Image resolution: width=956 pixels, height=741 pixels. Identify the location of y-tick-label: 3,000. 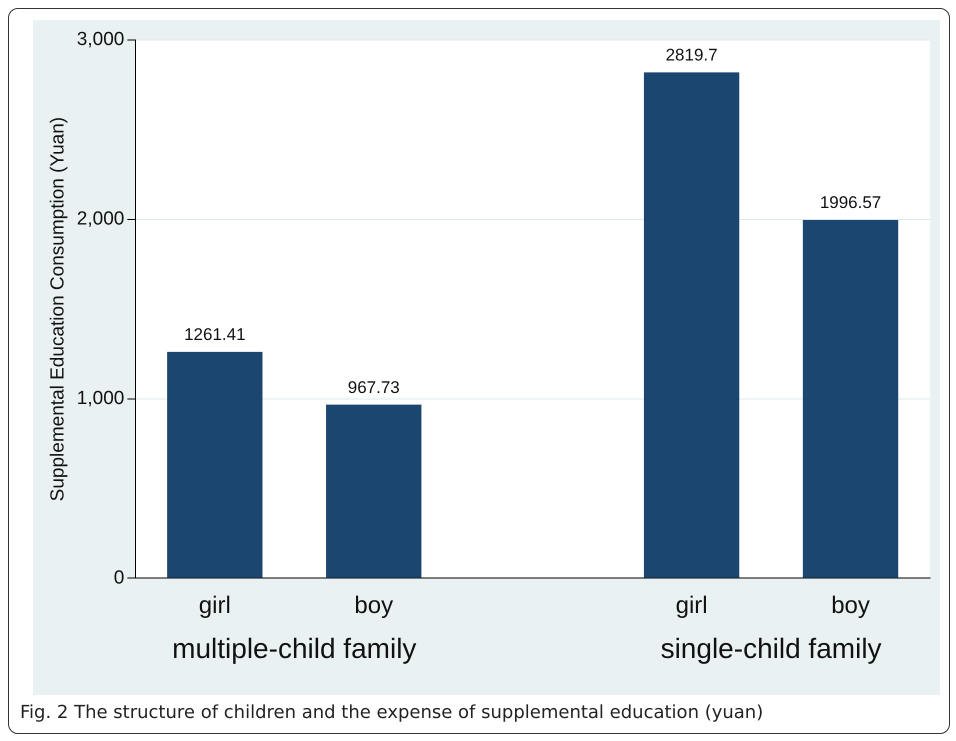
(100, 39).